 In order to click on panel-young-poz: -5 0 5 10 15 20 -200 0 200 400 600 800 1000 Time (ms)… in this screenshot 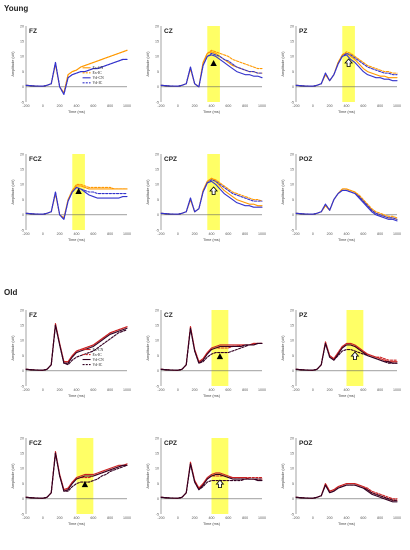, I will do `click(341, 197)`.